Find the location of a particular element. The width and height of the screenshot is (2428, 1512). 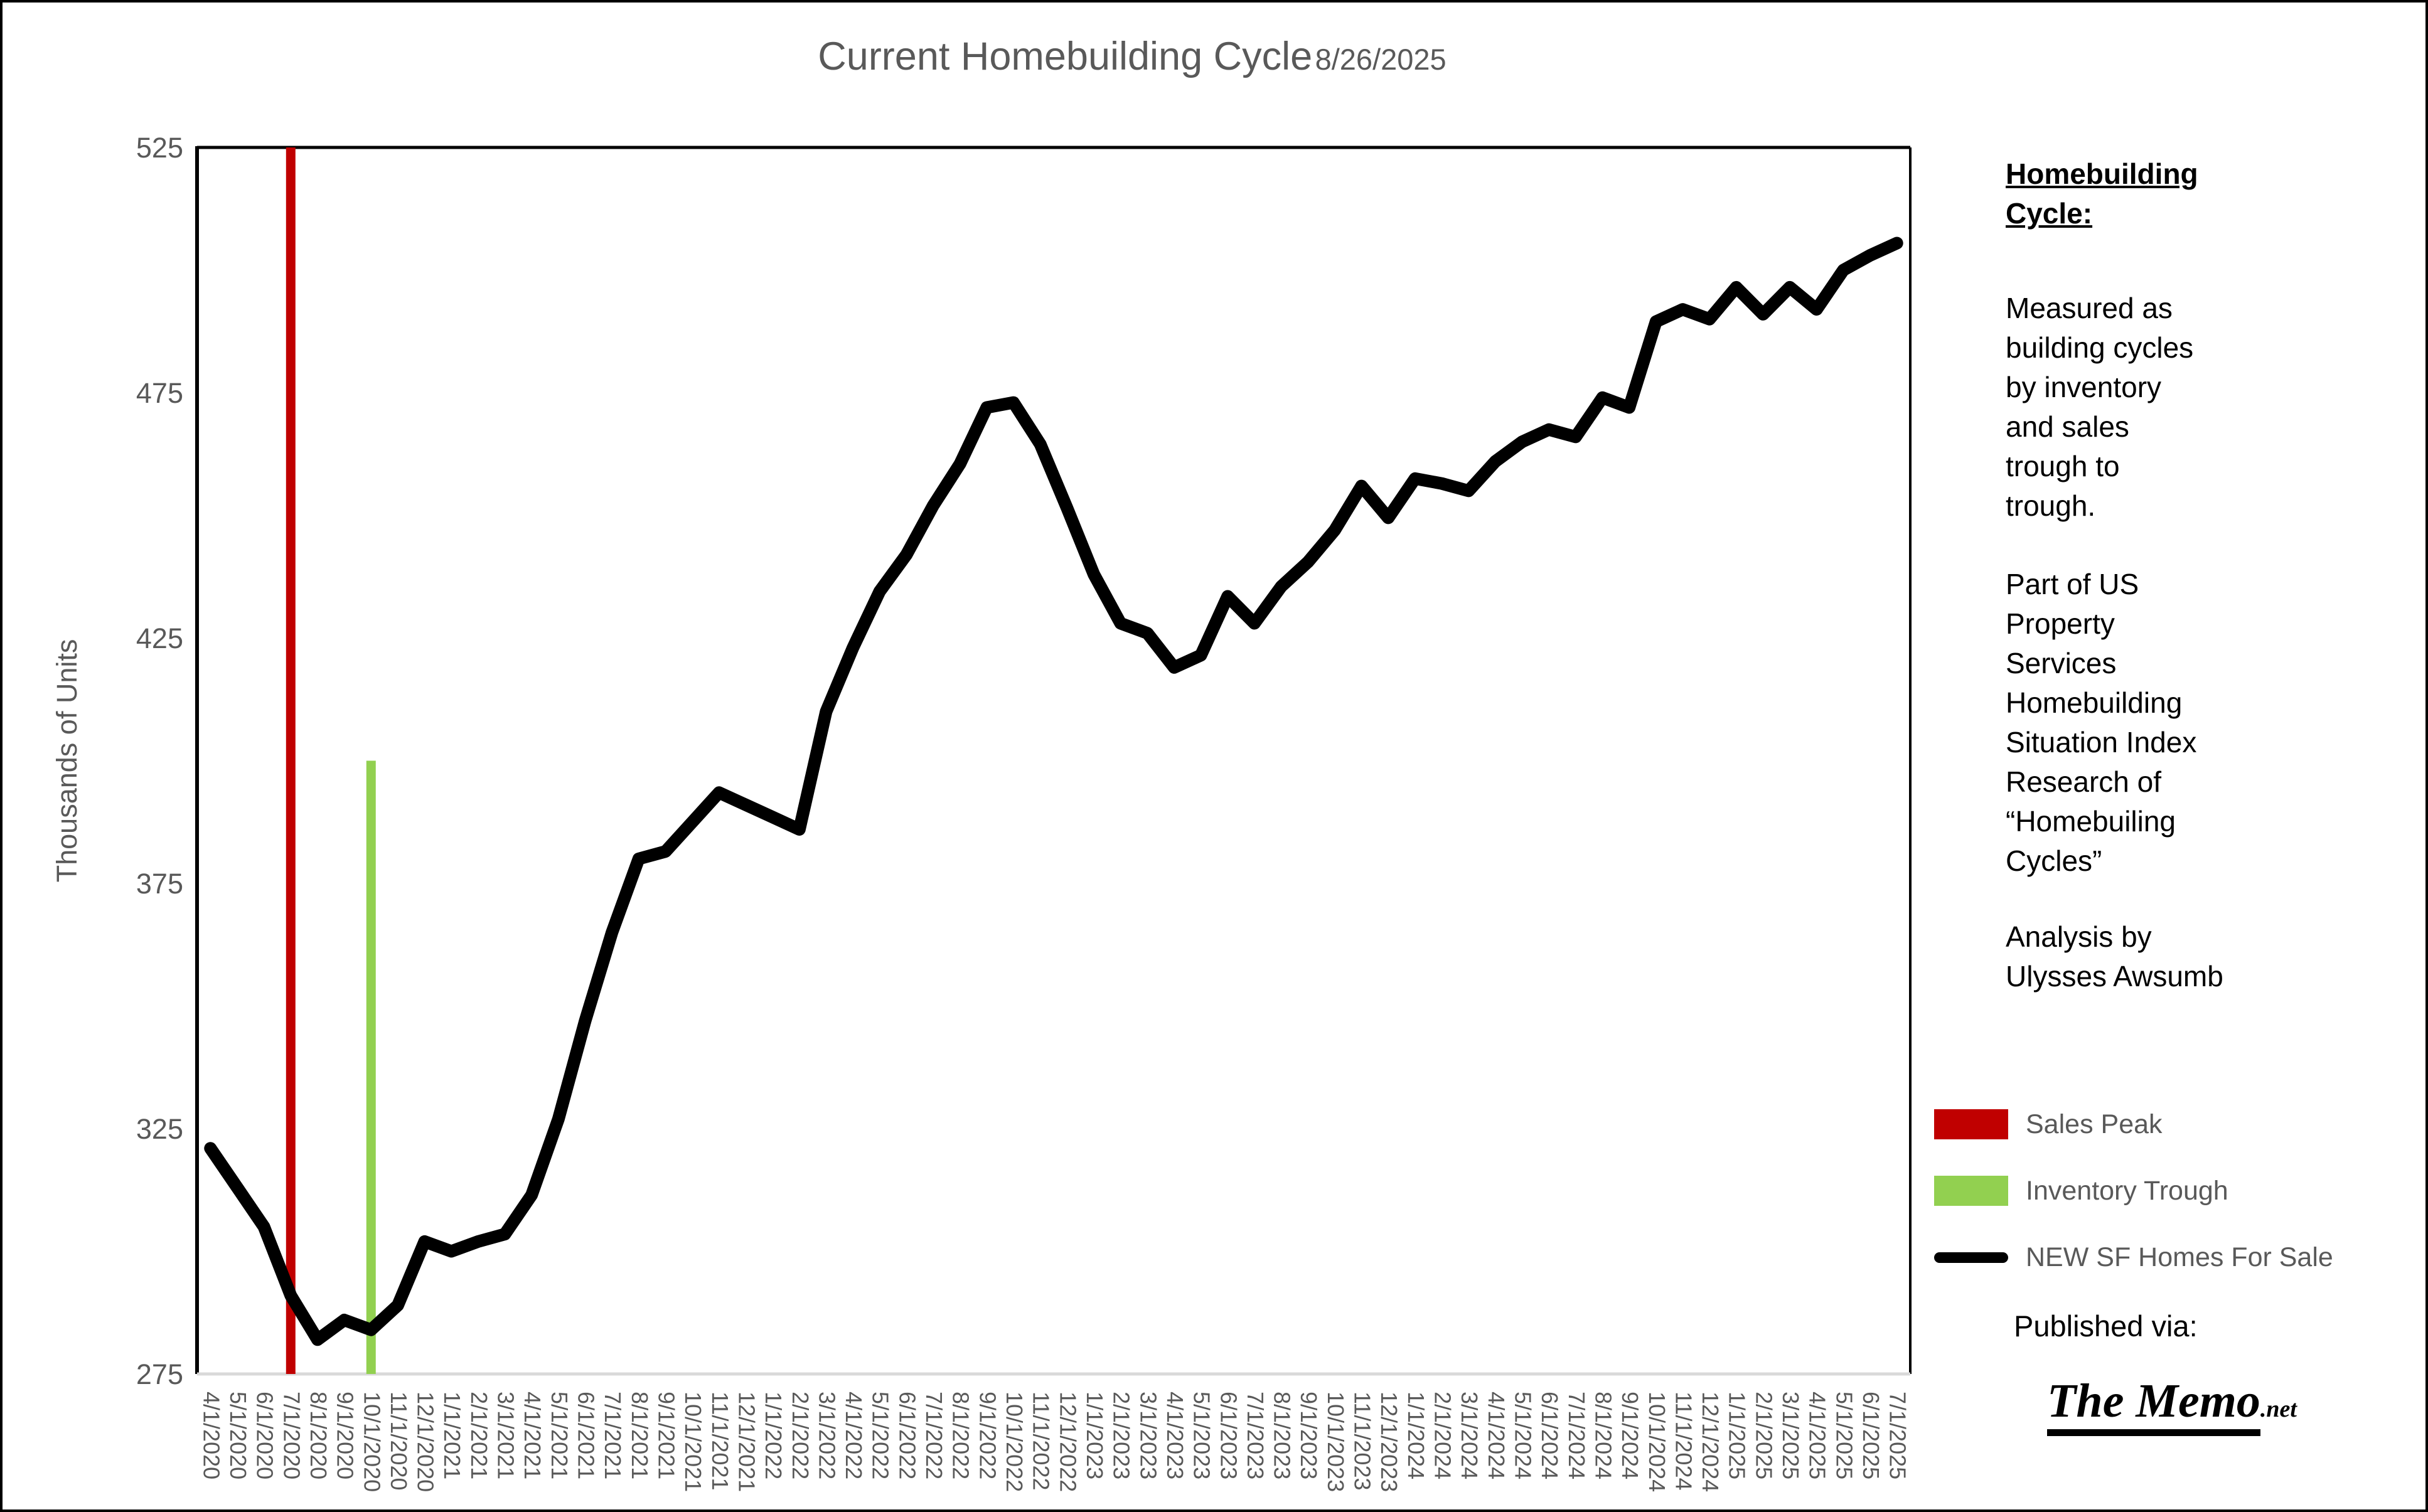

x-tick-label: 10/1/2024 is located at coordinates (1657, 1442).